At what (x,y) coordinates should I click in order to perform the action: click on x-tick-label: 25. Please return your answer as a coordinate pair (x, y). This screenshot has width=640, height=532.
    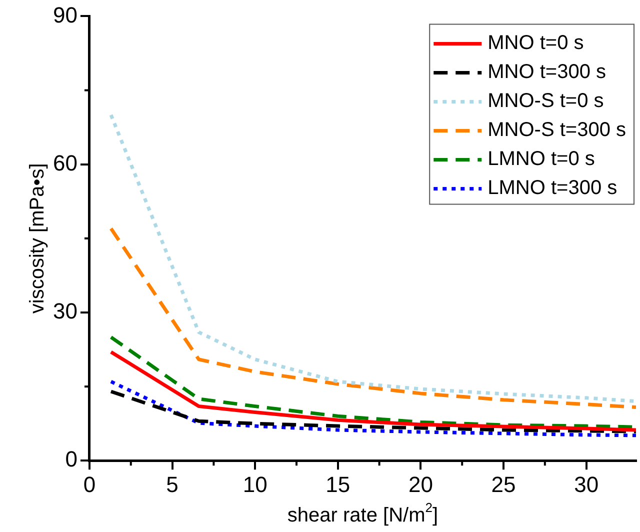
    Looking at the image, I should click on (503, 484).